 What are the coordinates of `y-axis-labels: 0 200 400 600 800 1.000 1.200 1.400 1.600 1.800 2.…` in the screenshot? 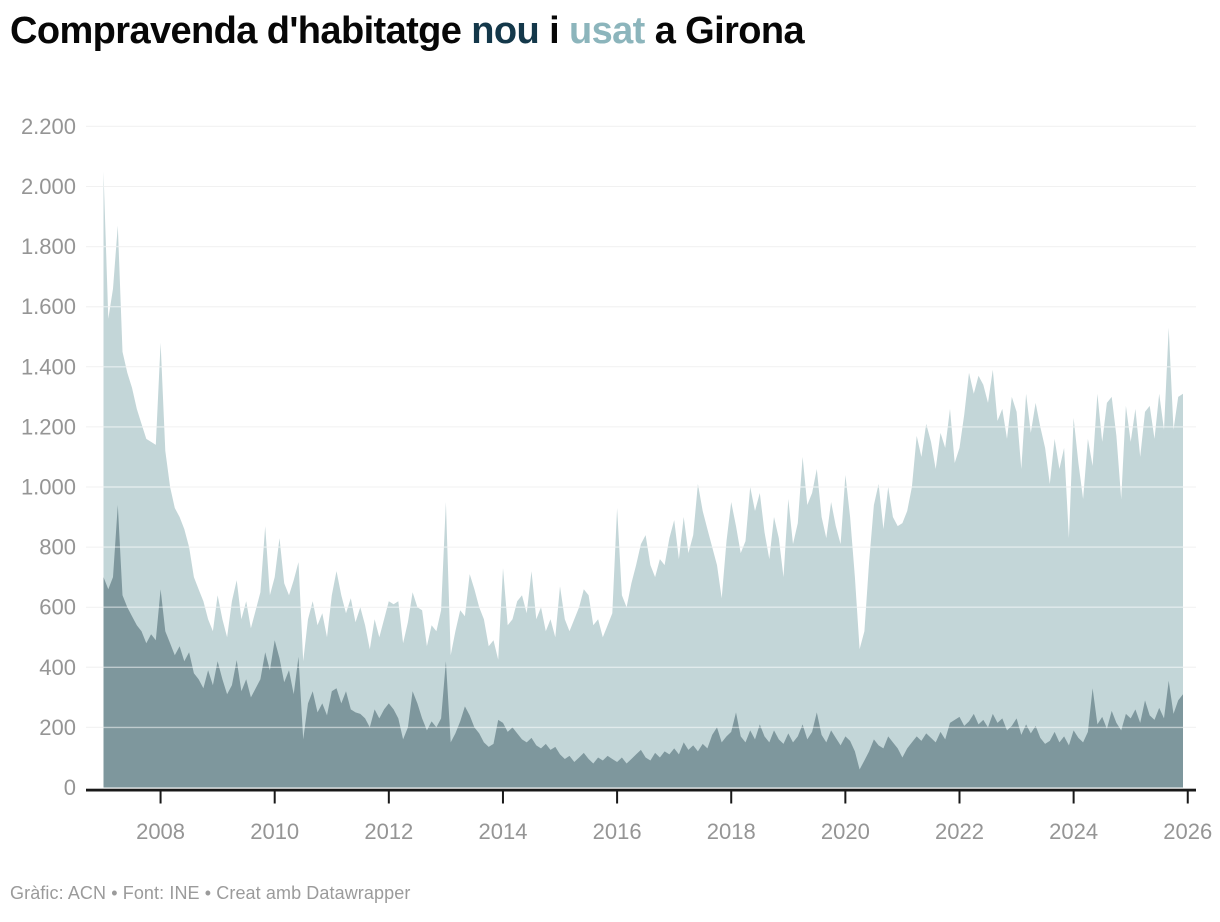 It's located at (48, 457).